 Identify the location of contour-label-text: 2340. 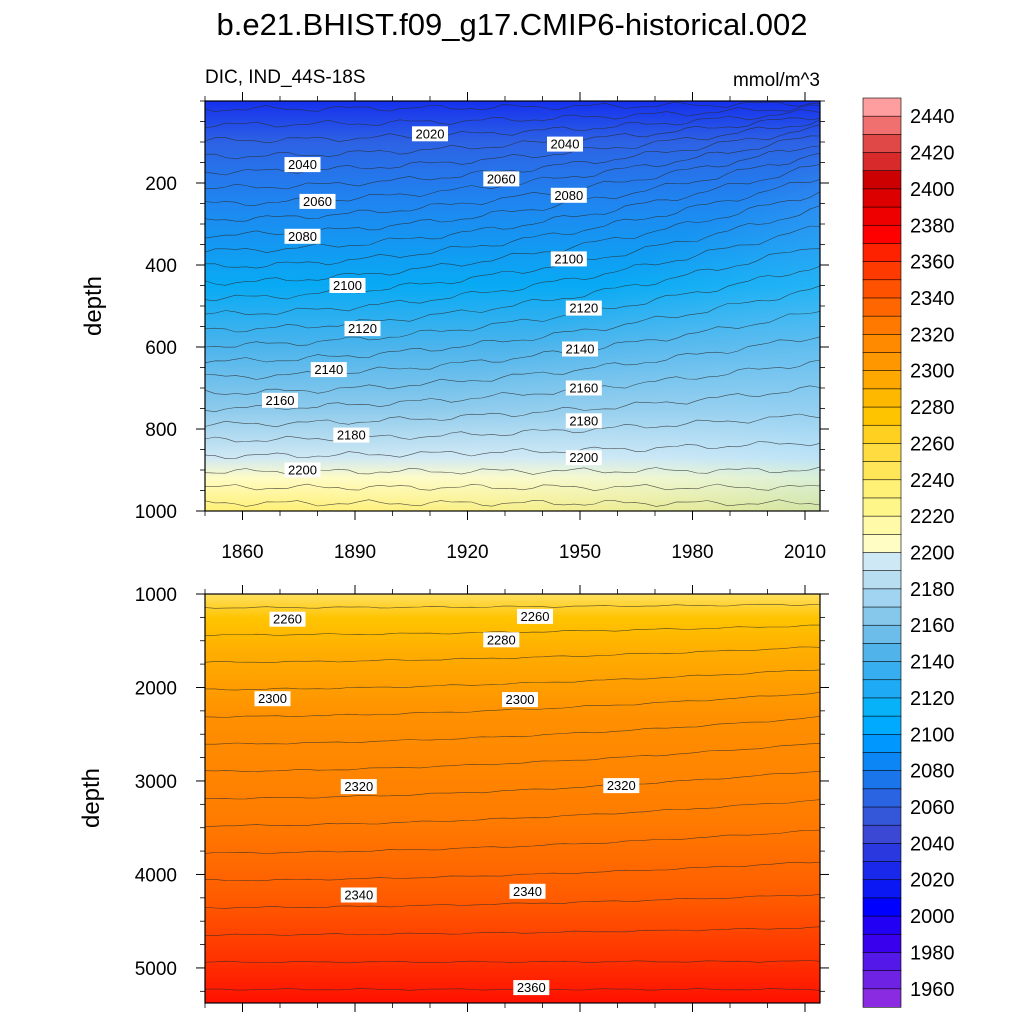
(358, 895).